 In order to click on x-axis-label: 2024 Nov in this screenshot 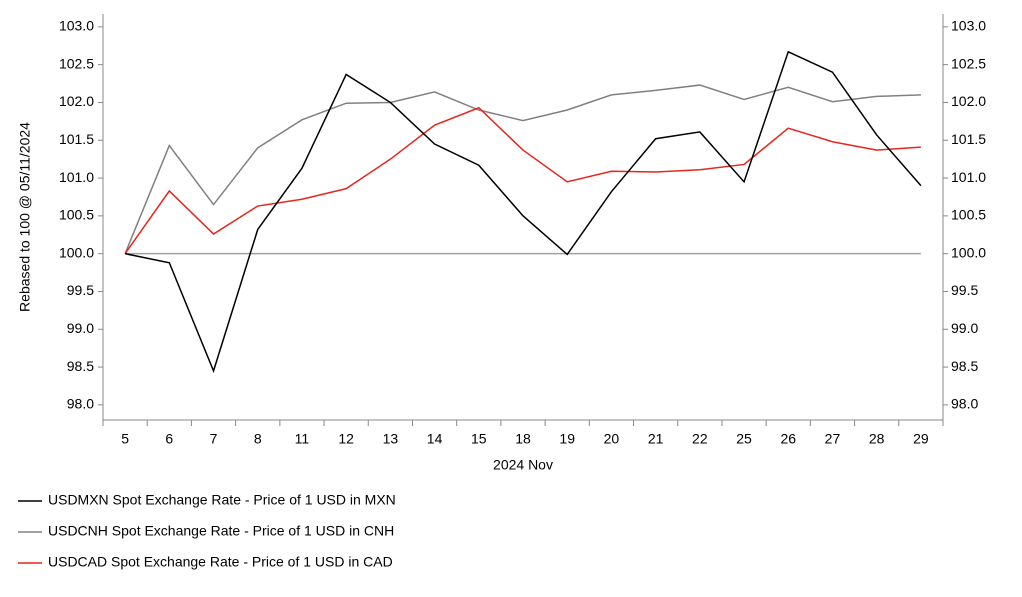, I will do `click(523, 465)`.